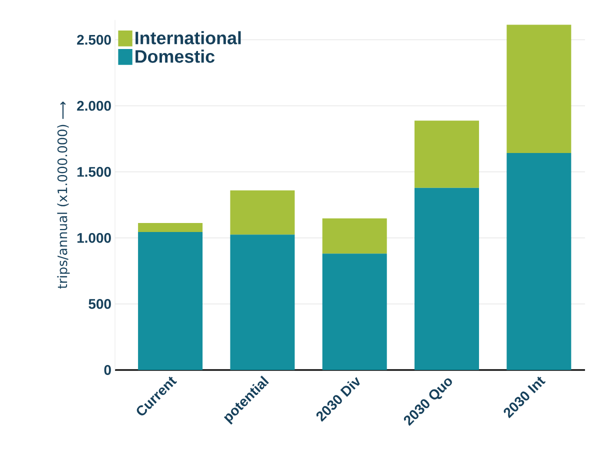 The image size is (599, 465). I want to click on legend-label: International, so click(188, 37).